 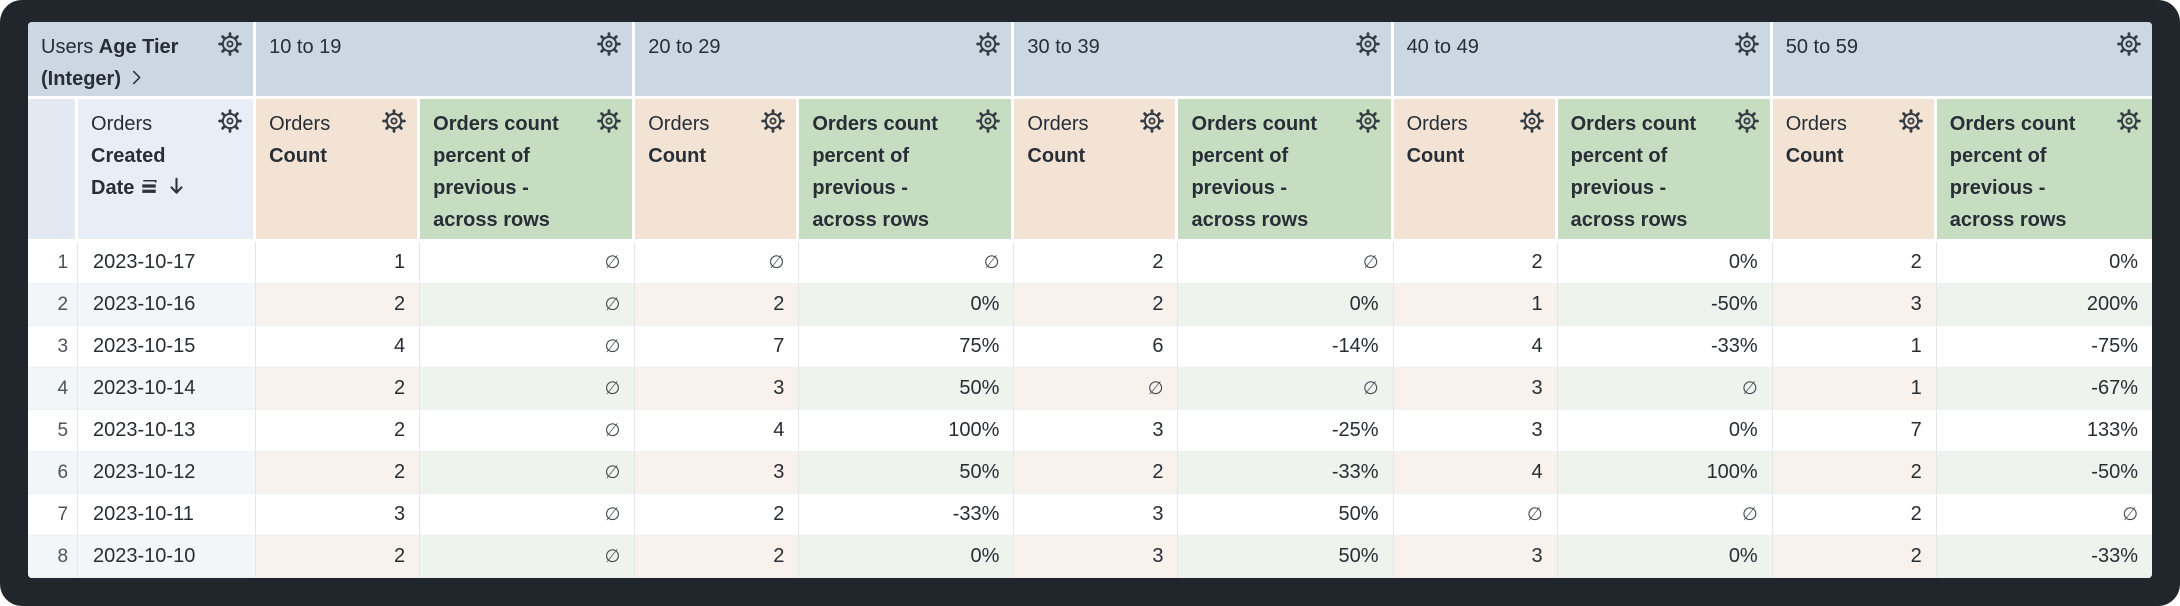 What do you see at coordinates (167, 389) in the screenshot?
I see `date-cell: 2023-10-14` at bounding box center [167, 389].